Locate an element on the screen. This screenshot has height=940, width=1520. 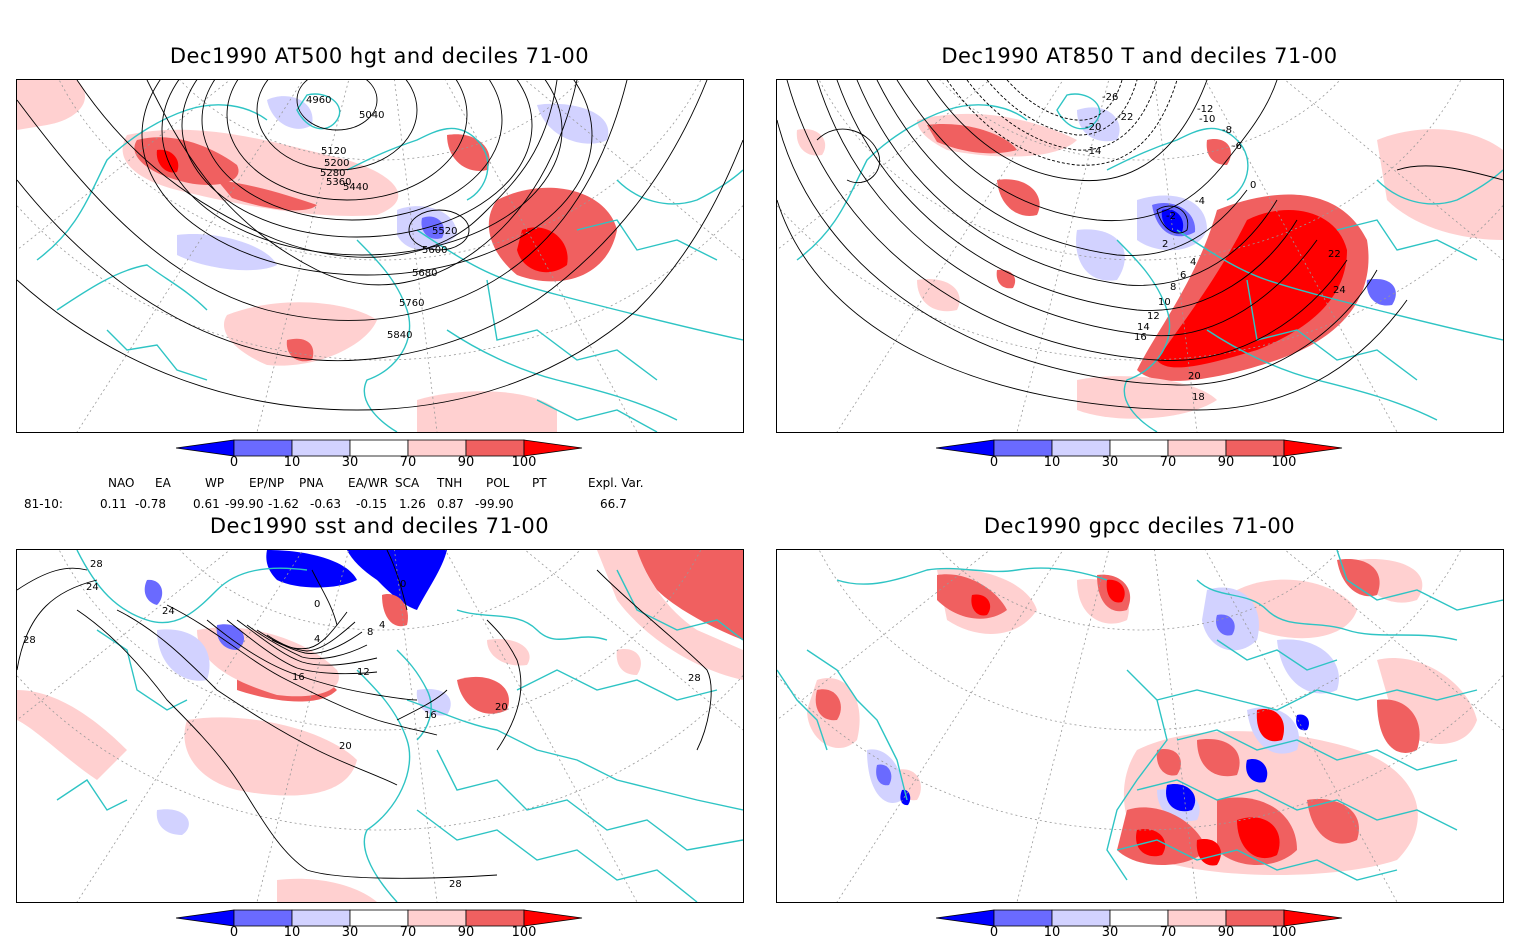
contour-label: -4 is located at coordinates (1200, 201).